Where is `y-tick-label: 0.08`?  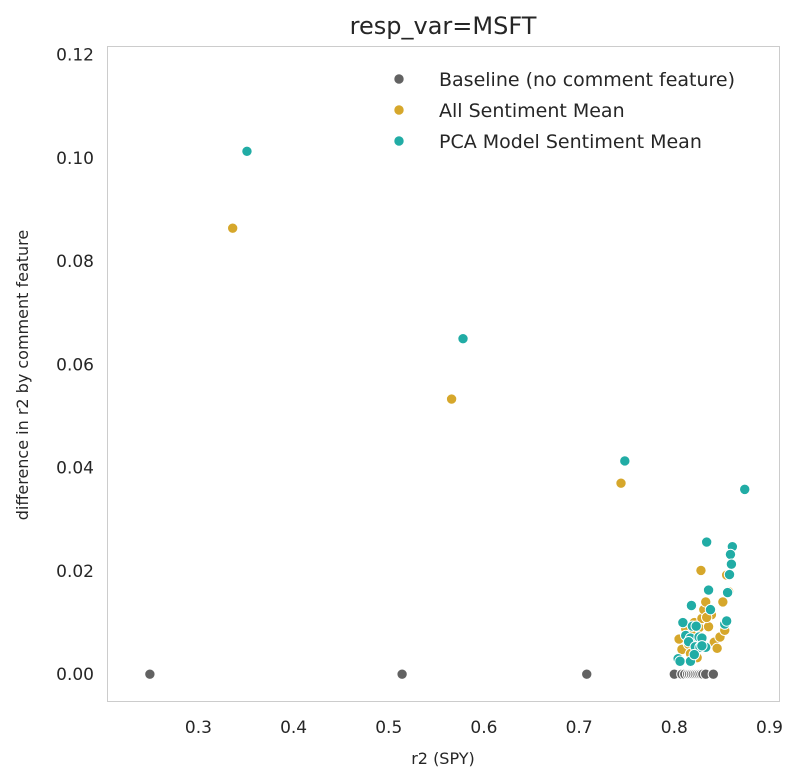
y-tick-label: 0.08 is located at coordinates (75, 262).